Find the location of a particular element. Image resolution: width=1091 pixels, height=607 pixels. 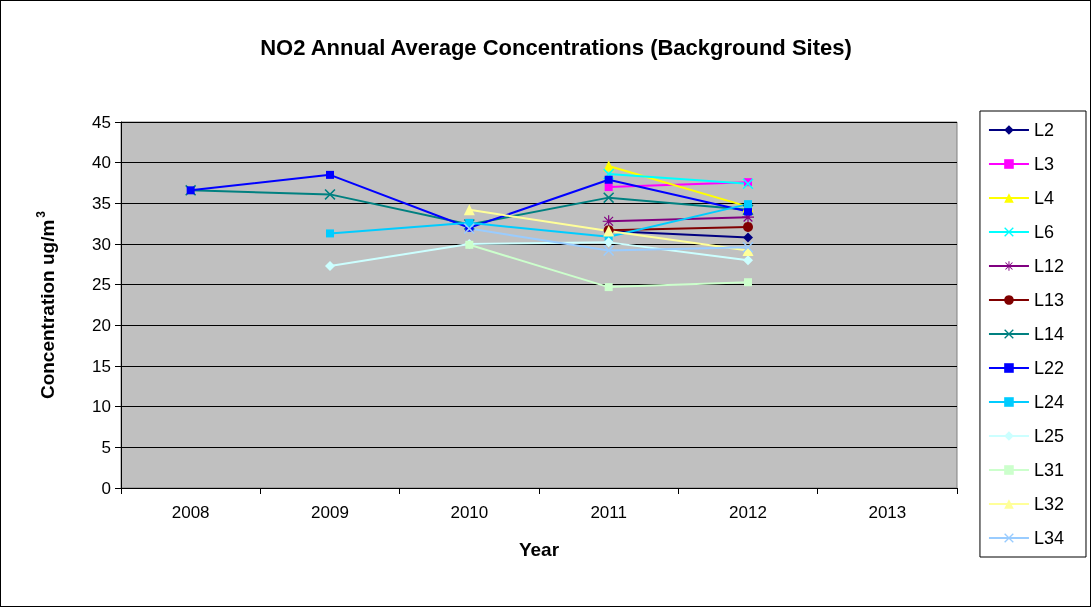

y-tick-label: 25 is located at coordinates (101, 285).